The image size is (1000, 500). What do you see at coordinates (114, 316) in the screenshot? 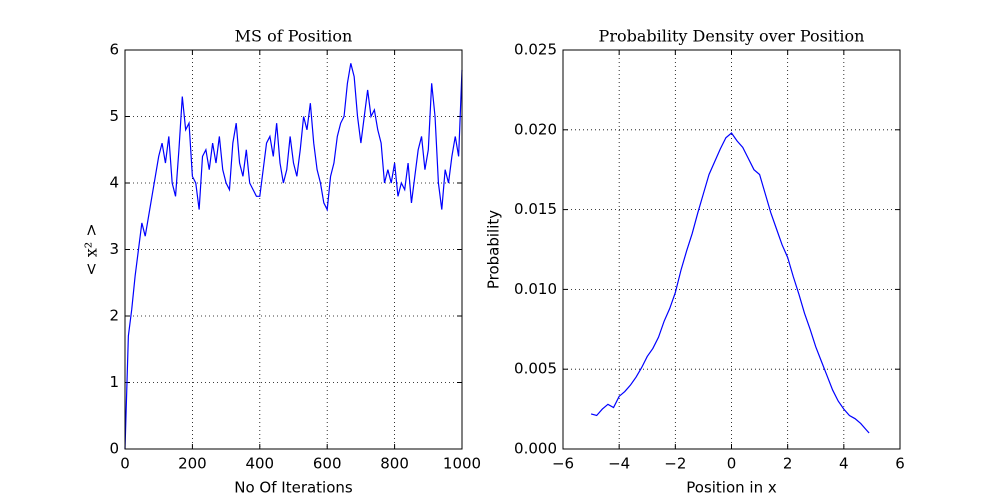
I see `y-tick-label: 2` at bounding box center [114, 316].